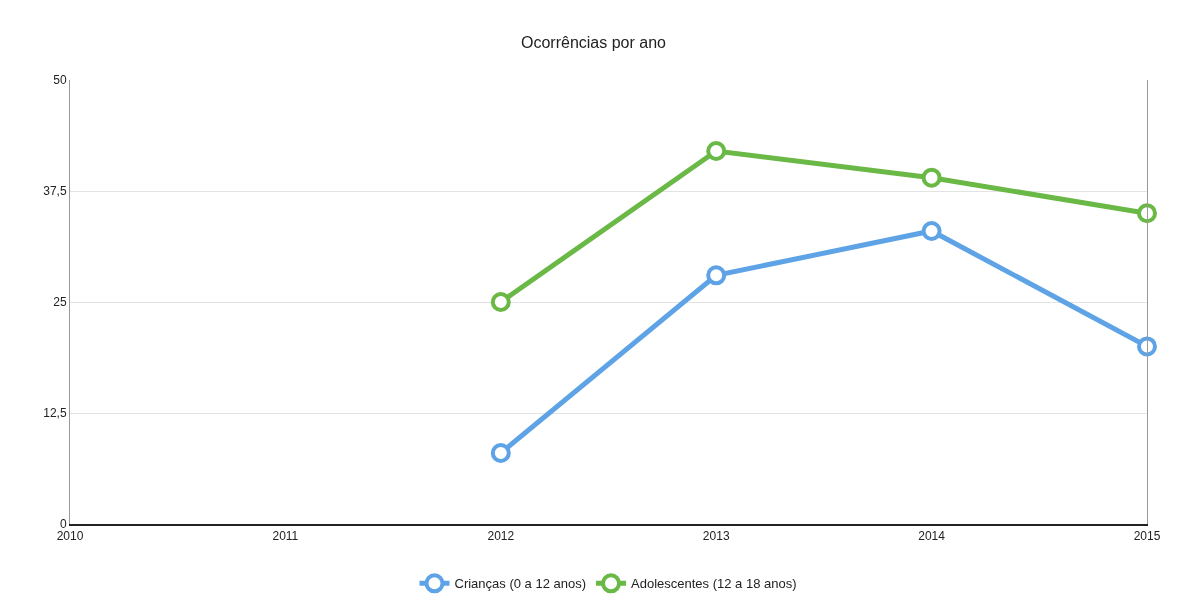 The height and width of the screenshot is (610, 1187). What do you see at coordinates (501, 536) in the screenshot?
I see `x-tick-label: 2012` at bounding box center [501, 536].